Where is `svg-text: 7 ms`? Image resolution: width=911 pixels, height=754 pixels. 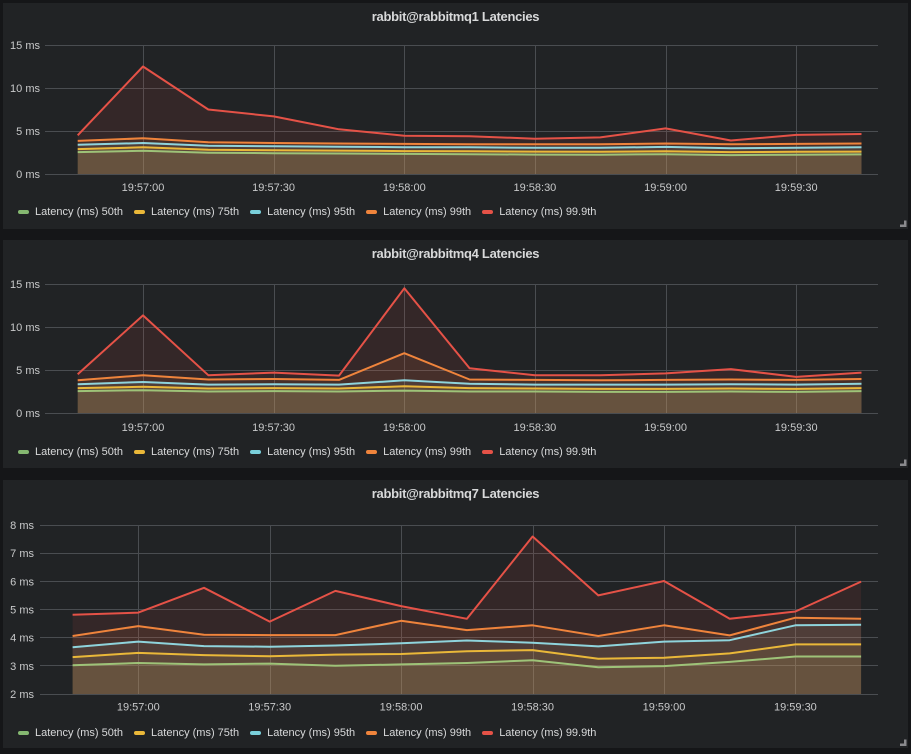
svg-text: 7 ms is located at coordinates (22, 554).